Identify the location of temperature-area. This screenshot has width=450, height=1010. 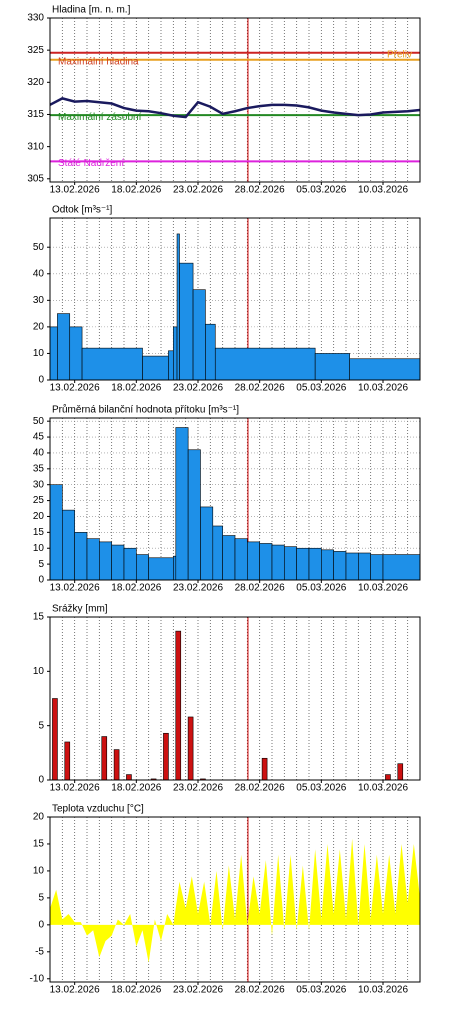
(235, 900).